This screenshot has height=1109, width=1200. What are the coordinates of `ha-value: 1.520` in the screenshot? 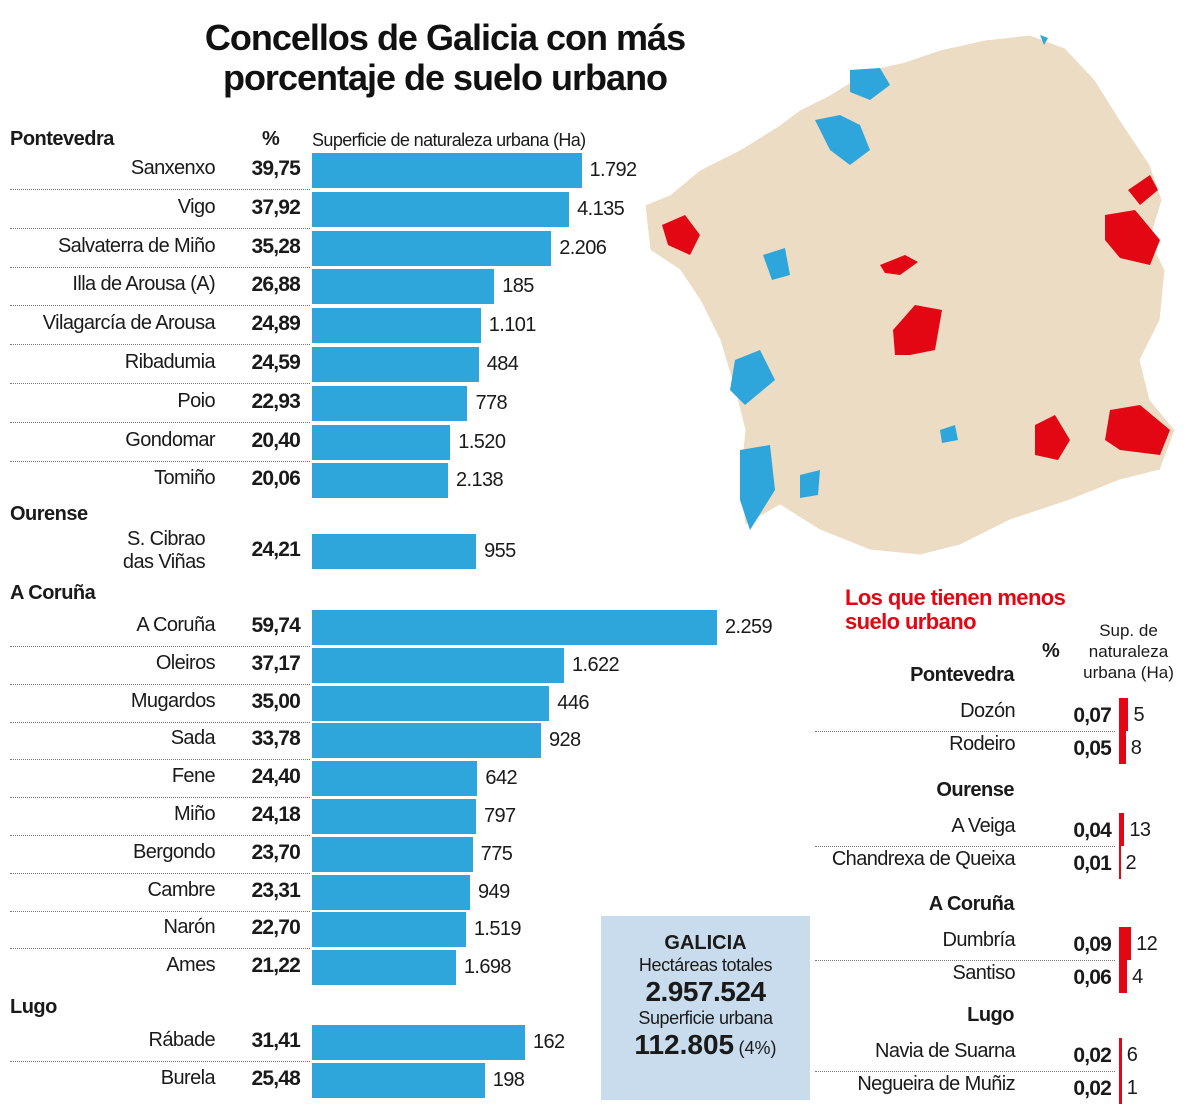 It's located at (482, 441).